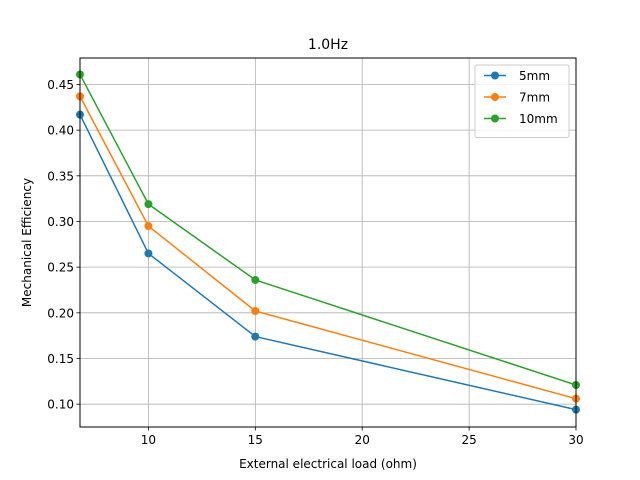  I want to click on x-tick-label: 30, so click(575, 440).